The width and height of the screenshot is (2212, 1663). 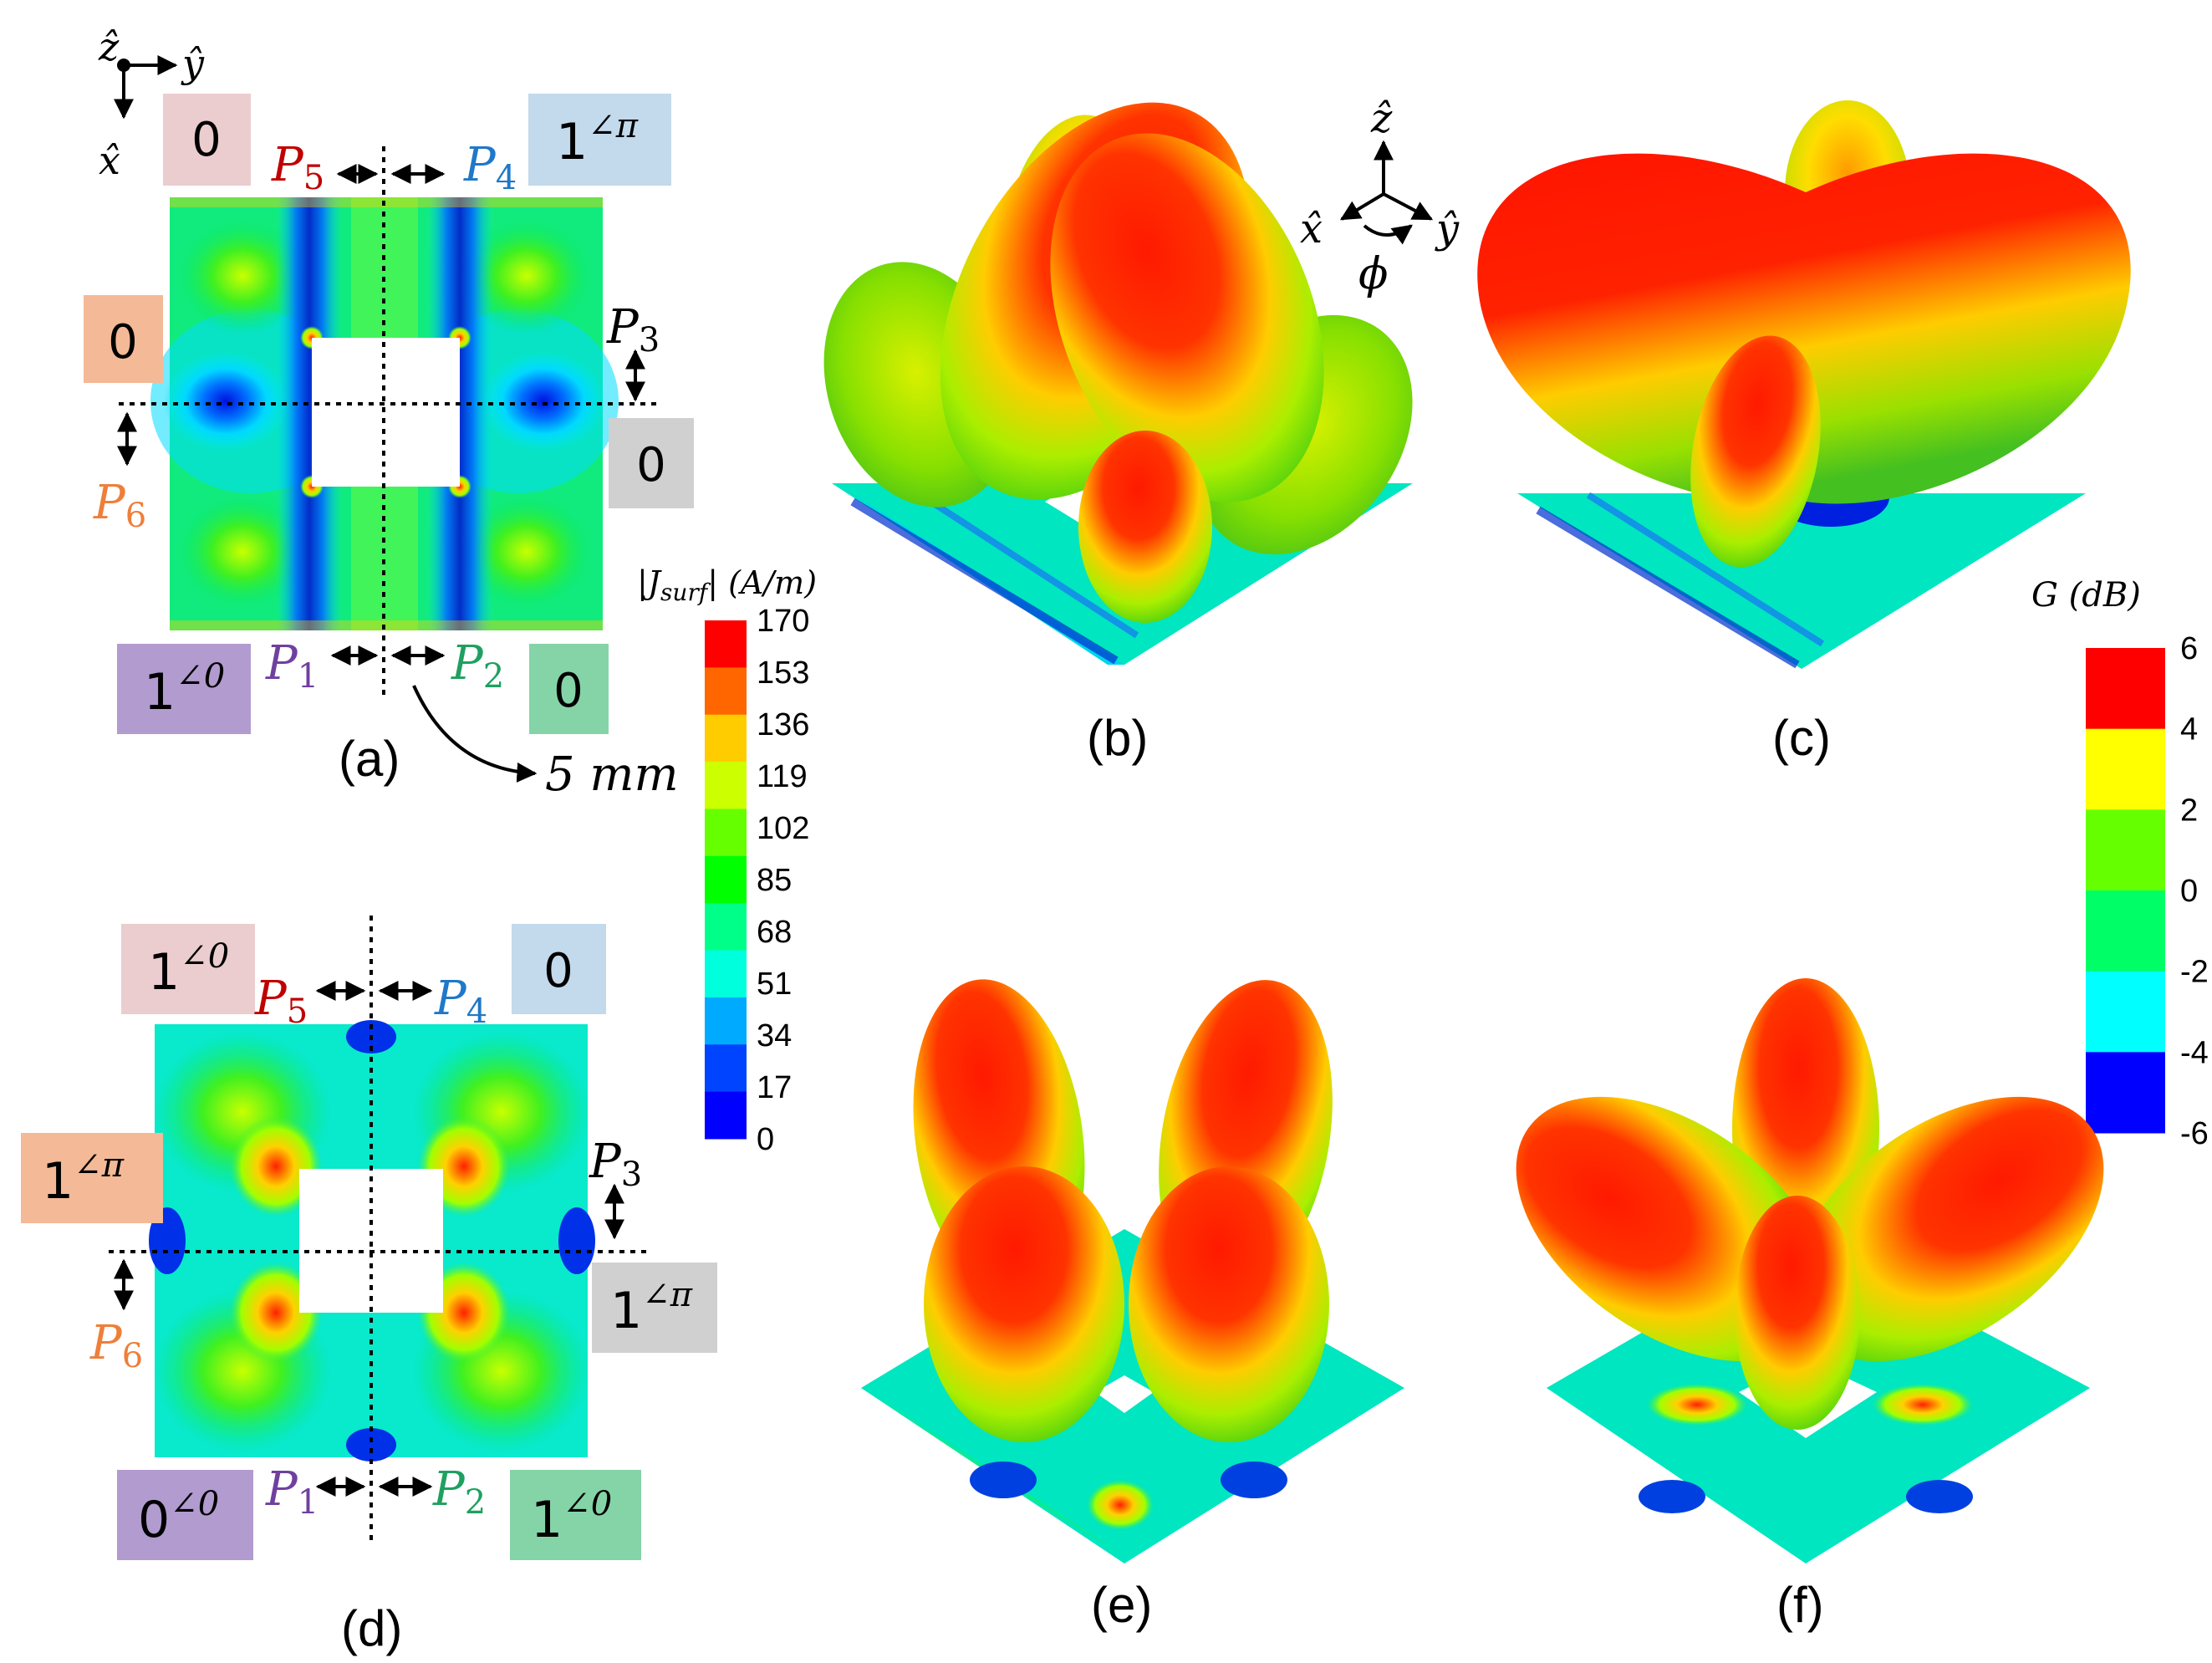 What do you see at coordinates (1948, 1229) in the screenshot?
I see `lobe-f-right` at bounding box center [1948, 1229].